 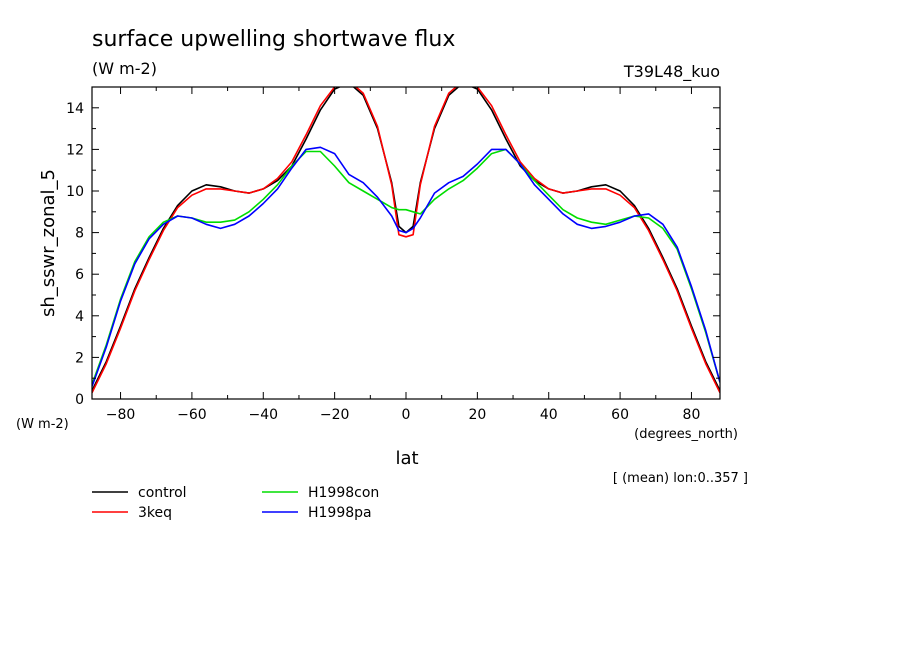 I want to click on legend-item-h1998con: H1998con, so click(x=320, y=493).